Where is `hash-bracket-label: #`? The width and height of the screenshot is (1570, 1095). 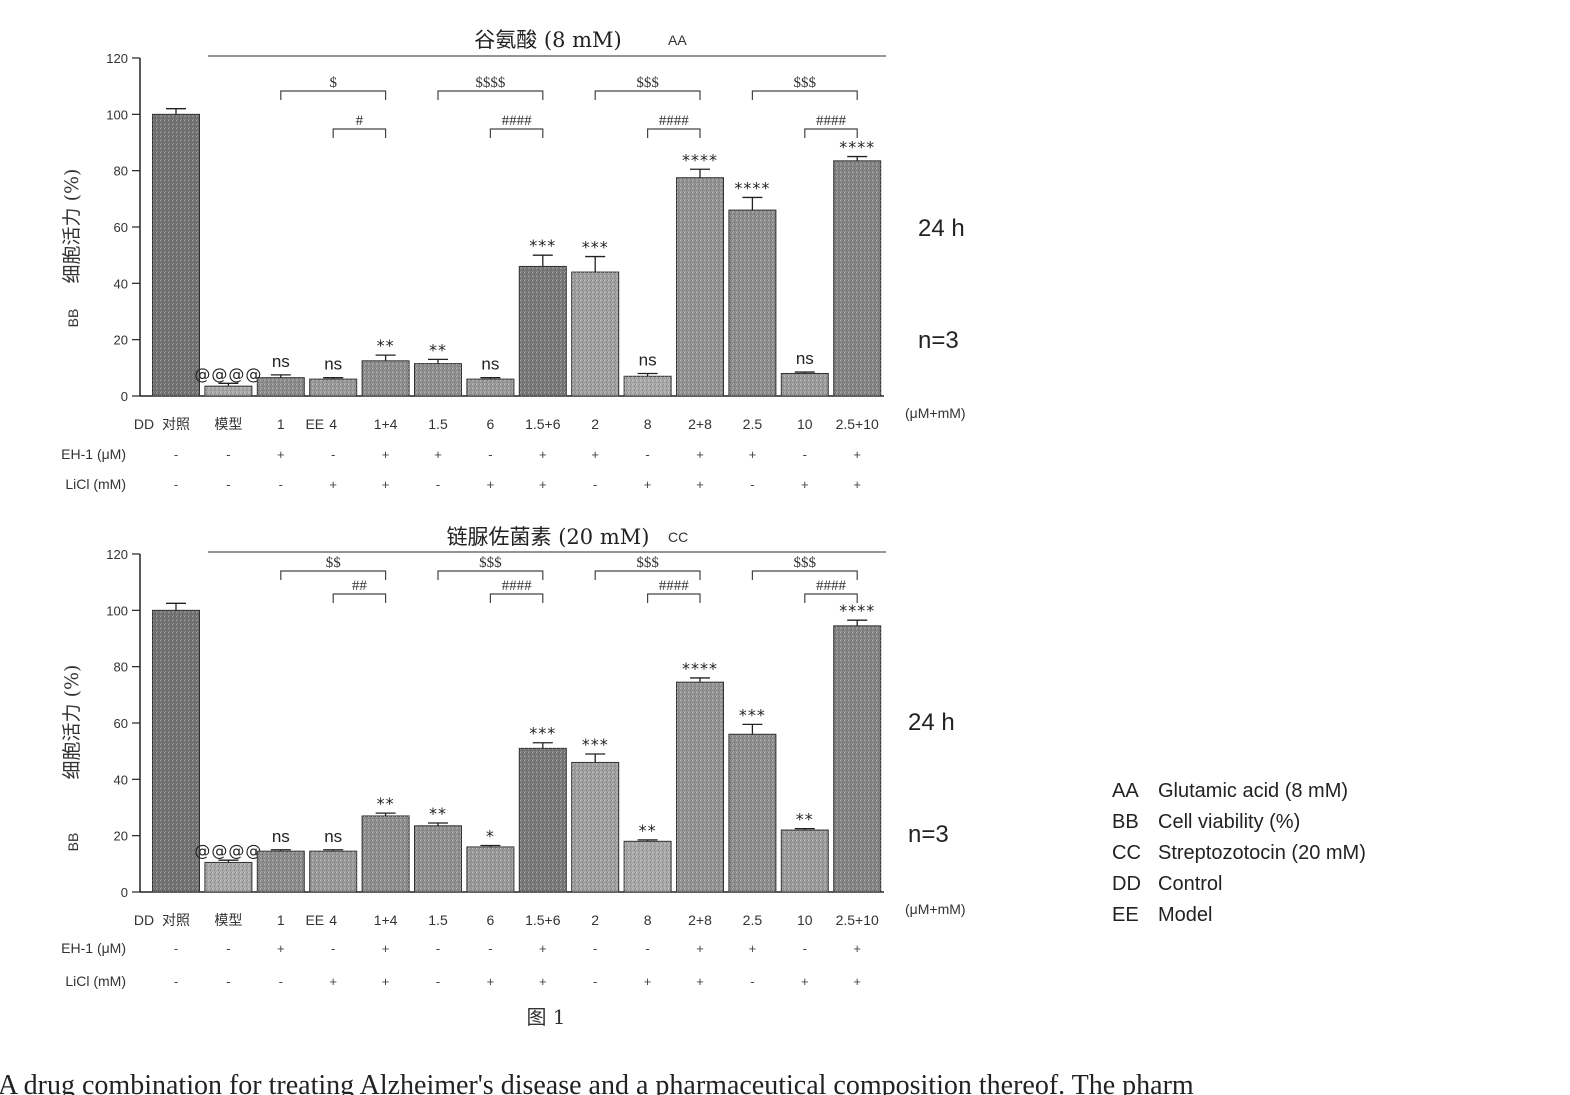
hash-bracket-label: # is located at coordinates (360, 121).